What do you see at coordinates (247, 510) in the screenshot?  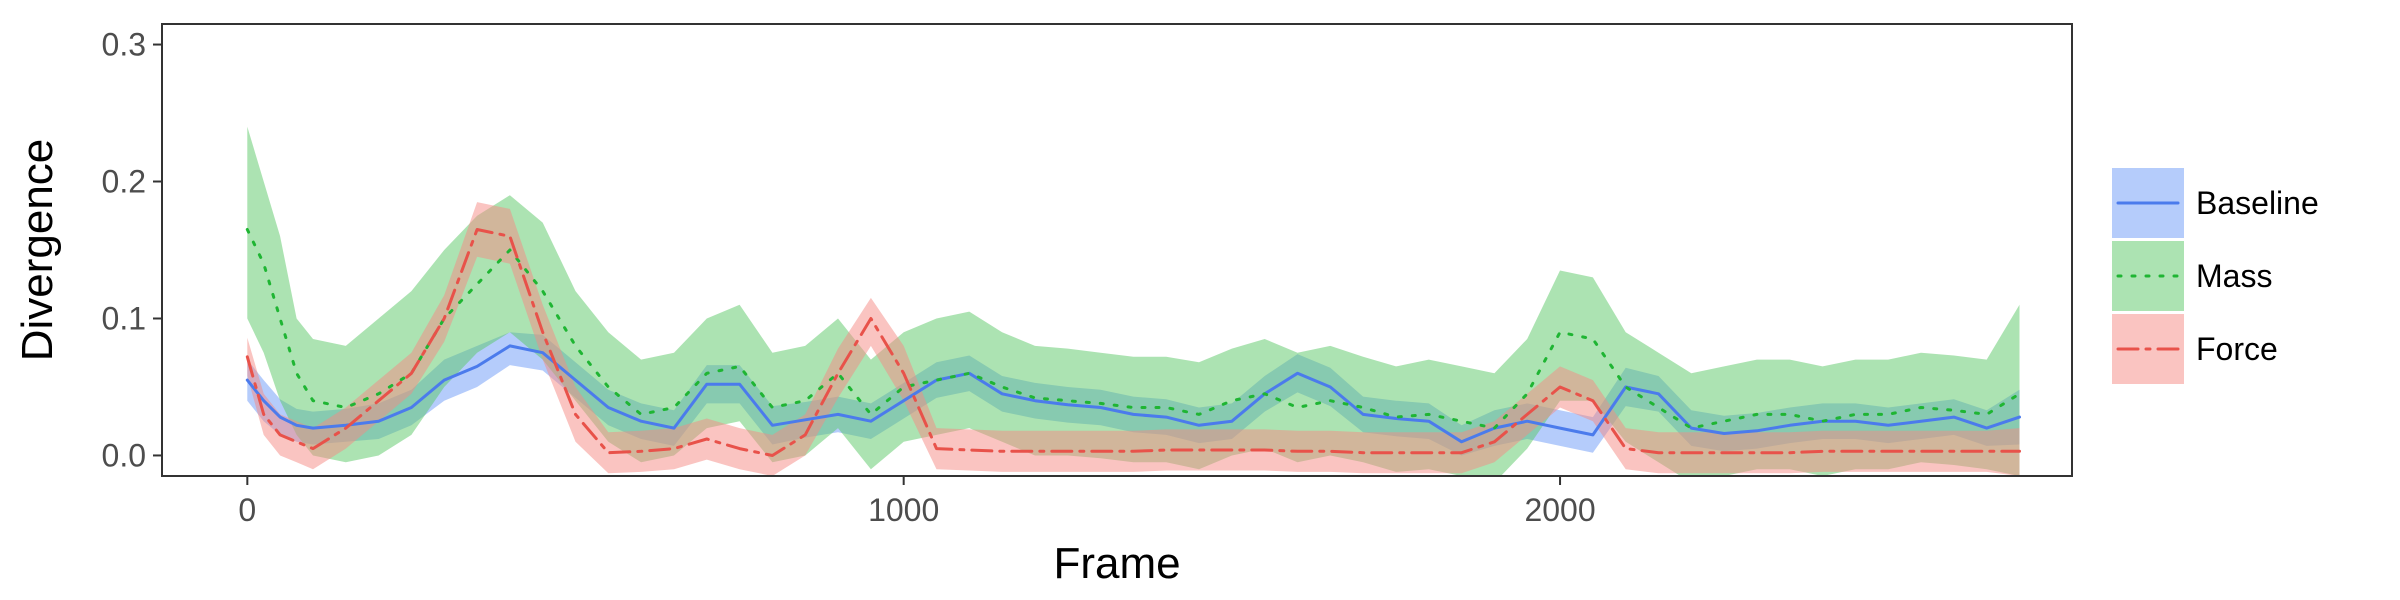 I see `x-tick-label: 0` at bounding box center [247, 510].